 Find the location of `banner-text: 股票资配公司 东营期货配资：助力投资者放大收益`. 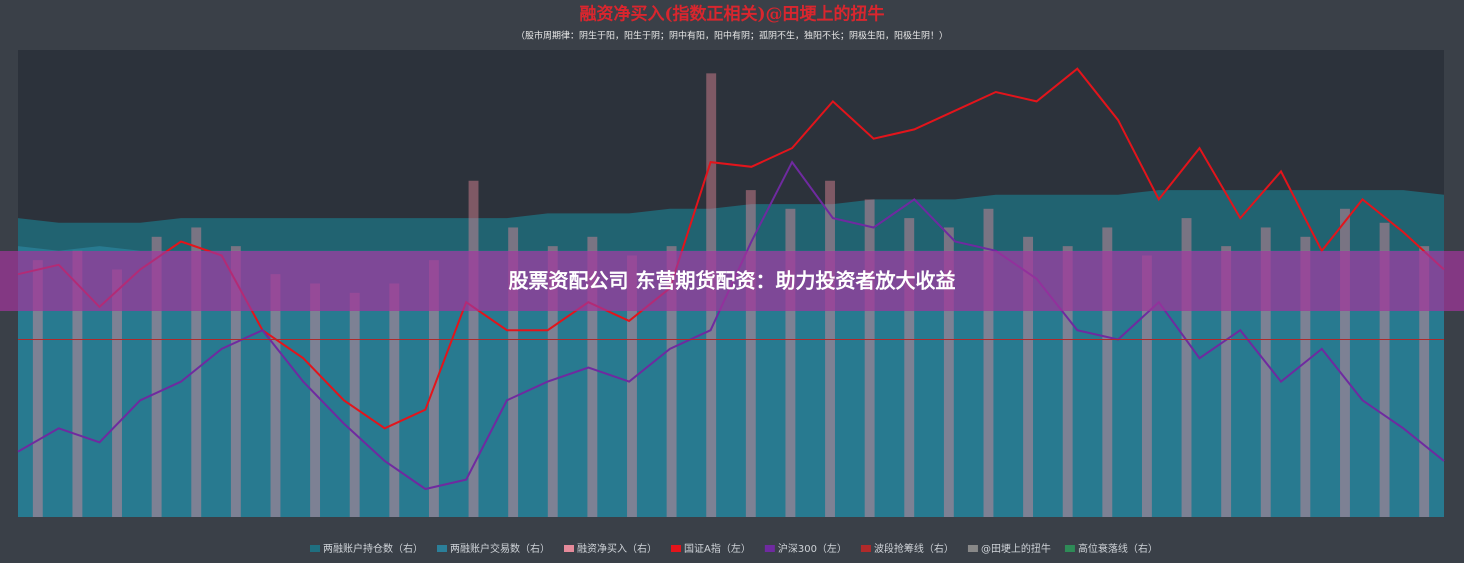

banner-text: 股票资配公司 东营期货配资：助力投资者放大收益 is located at coordinates (732, 281).